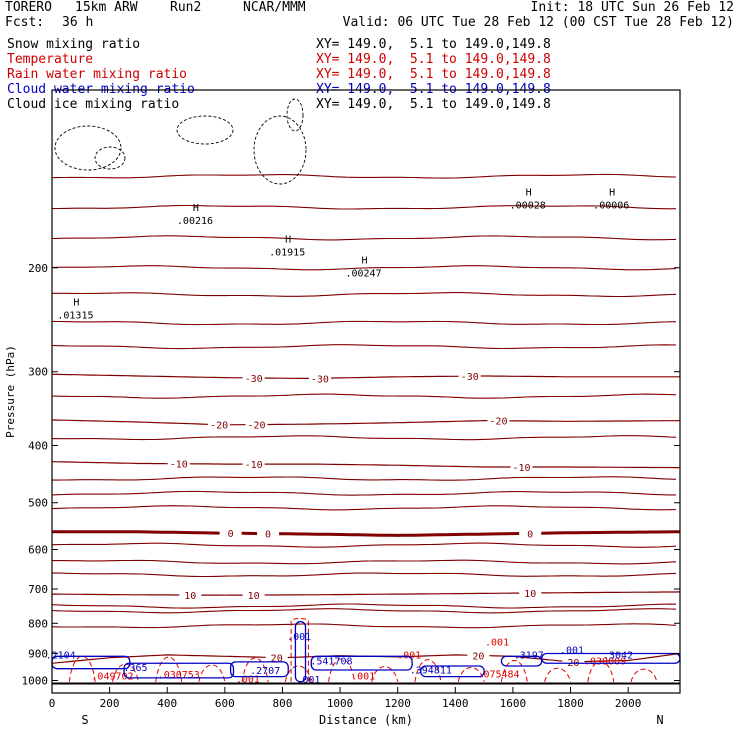 The image size is (740, 740). What do you see at coordinates (433, 104) in the screenshot?
I see `legend-cloud-ice-xy: XY= 149.0, 5.1 to 149.0,149.8` at bounding box center [433, 104].